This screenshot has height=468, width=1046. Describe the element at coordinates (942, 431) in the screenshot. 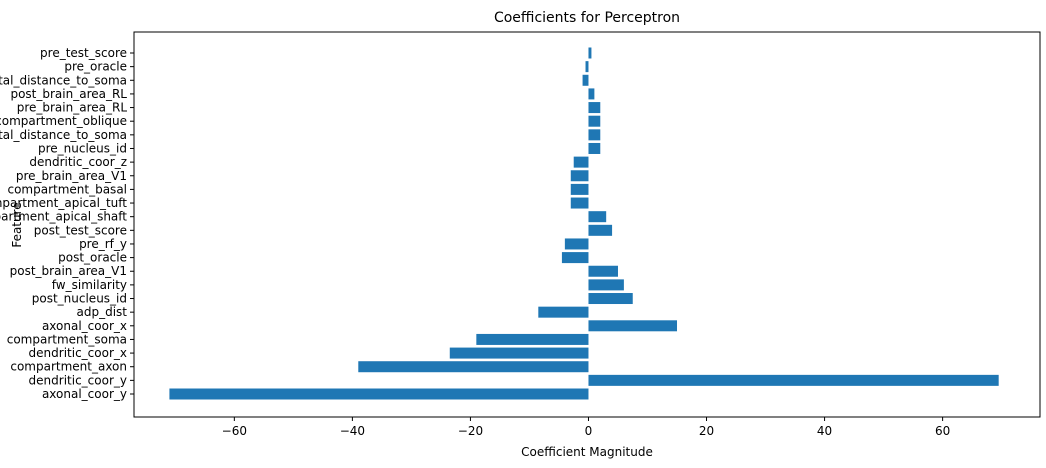

I see `x-tick-label-60: 60` at that location.